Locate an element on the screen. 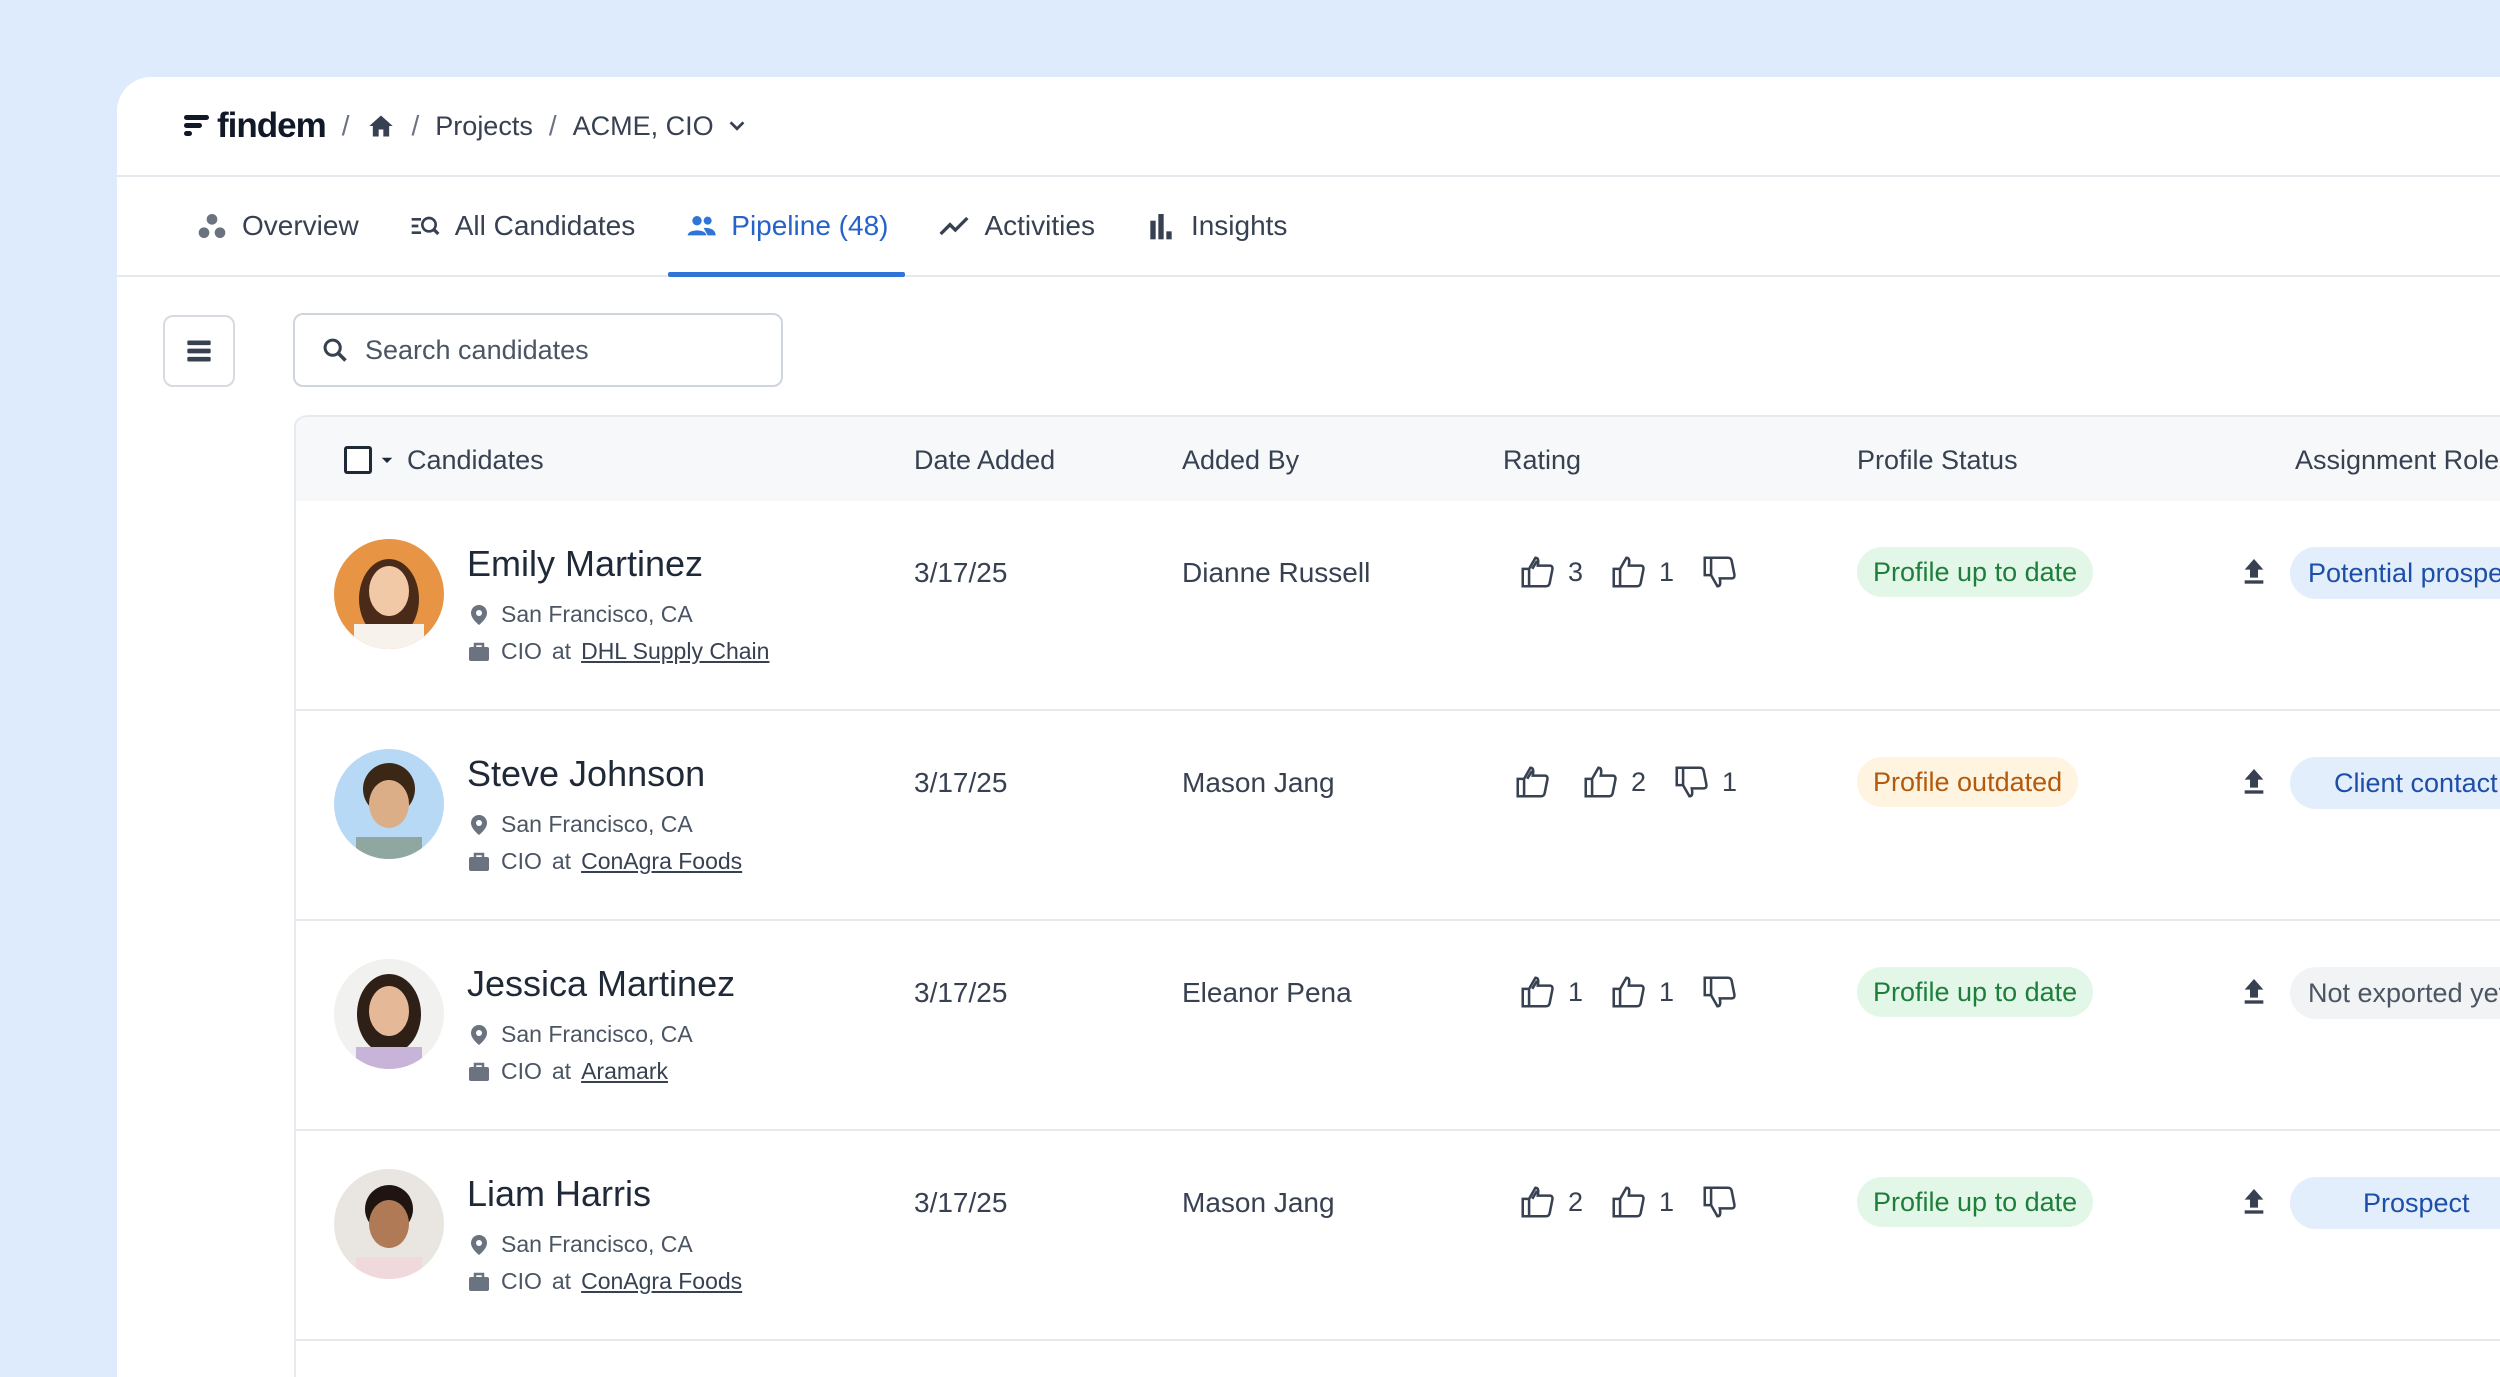  assignment-role-badge: Not exported yet is located at coordinates (2395, 993).